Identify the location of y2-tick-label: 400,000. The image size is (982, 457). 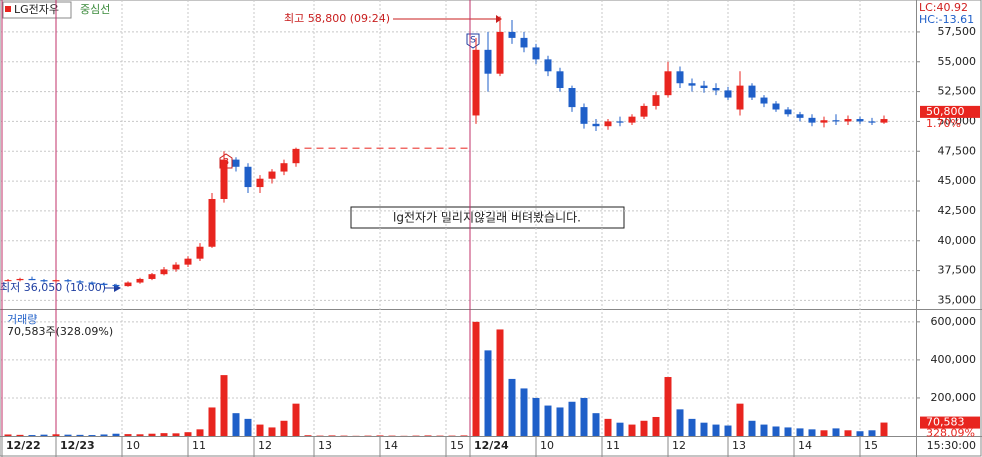
(954, 359).